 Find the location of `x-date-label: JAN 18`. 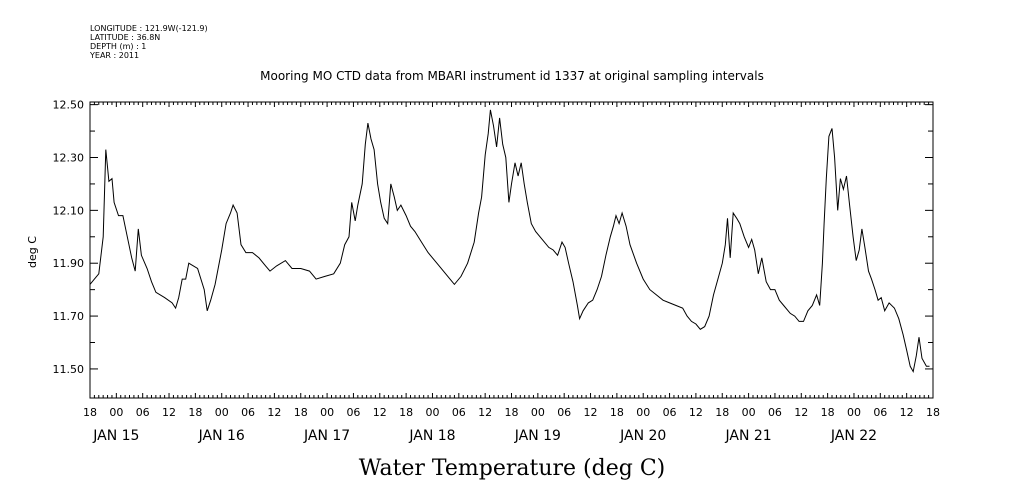

x-date-label: JAN 18 is located at coordinates (431, 436).